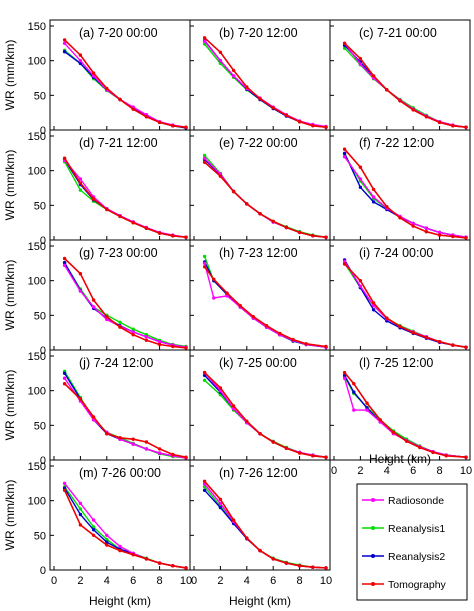 The image size is (474, 611). Describe the element at coordinates (116, 363) in the screenshot. I see `panel-title: (j) 7-24 12:00` at that location.